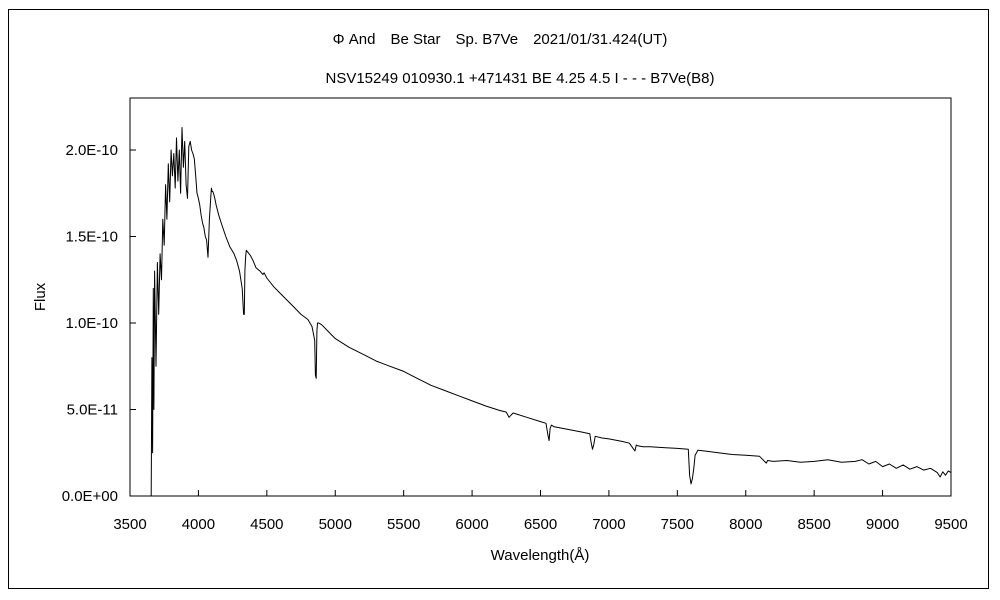  I want to click on y-tick-label: 1.0E-10, so click(91, 323).